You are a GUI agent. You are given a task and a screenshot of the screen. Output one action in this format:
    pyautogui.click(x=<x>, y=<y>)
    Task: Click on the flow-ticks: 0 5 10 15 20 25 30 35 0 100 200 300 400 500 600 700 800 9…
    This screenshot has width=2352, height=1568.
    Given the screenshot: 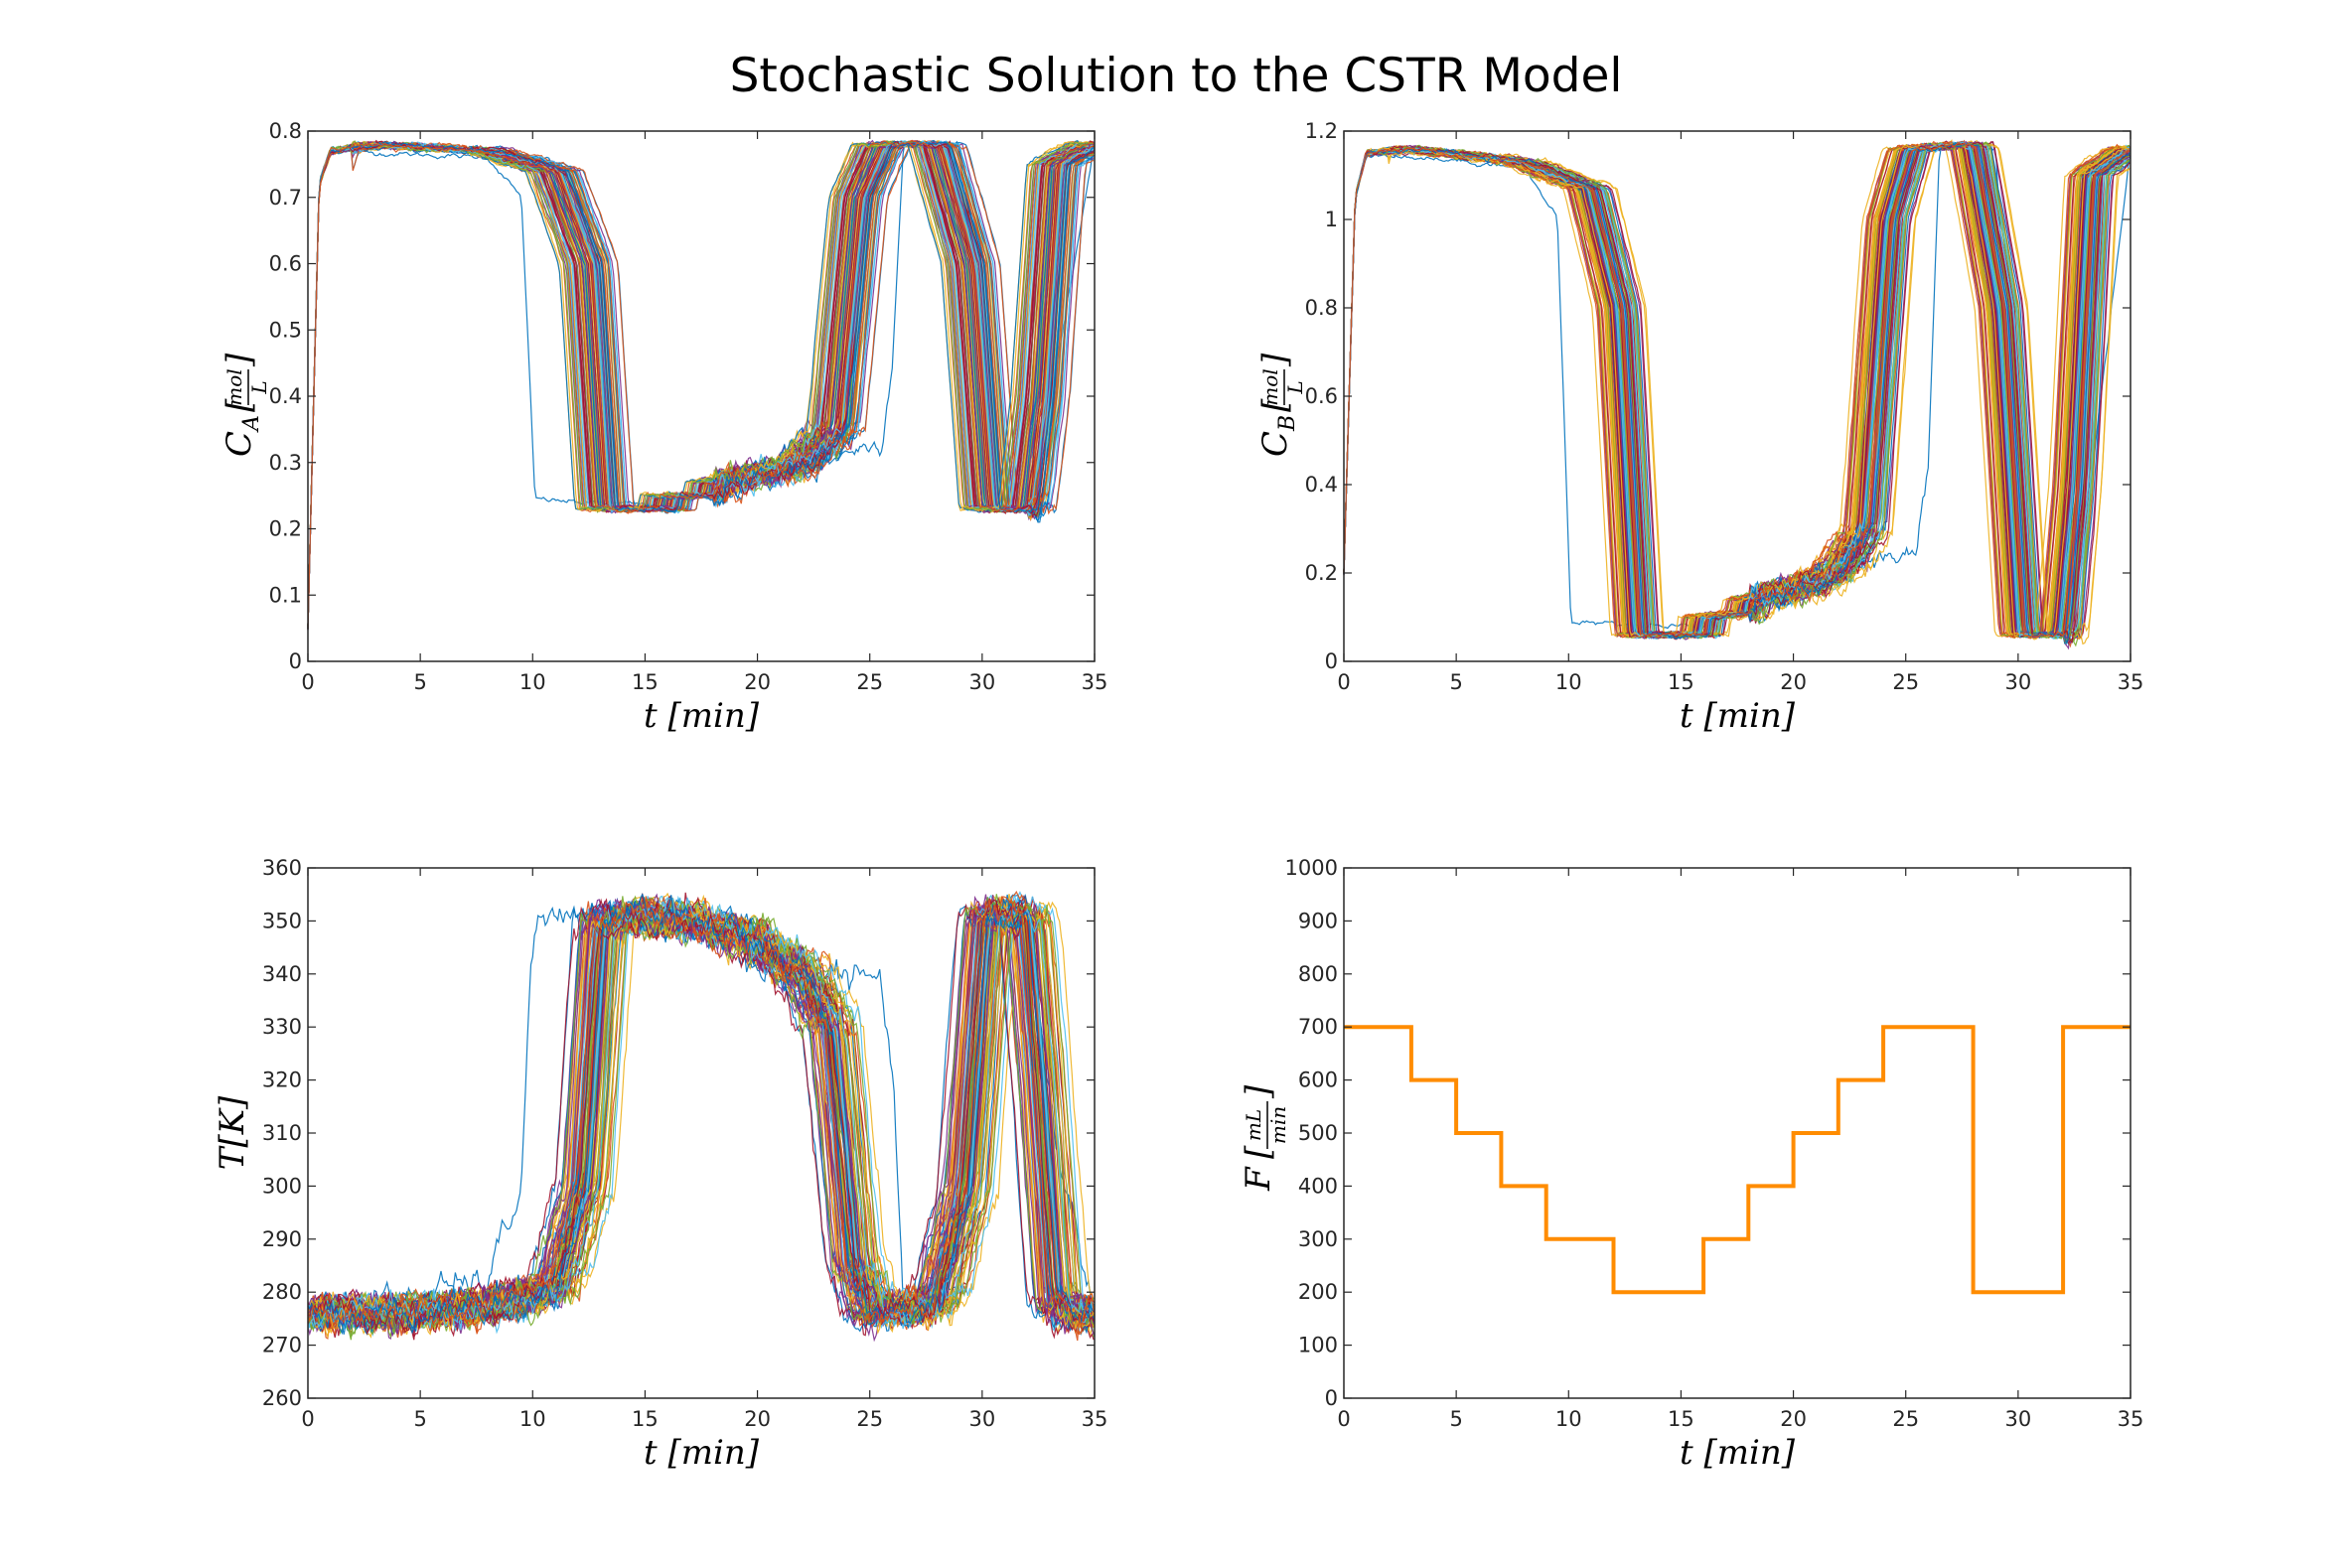 What is the action you would take?
    pyautogui.click(x=1714, y=1143)
    